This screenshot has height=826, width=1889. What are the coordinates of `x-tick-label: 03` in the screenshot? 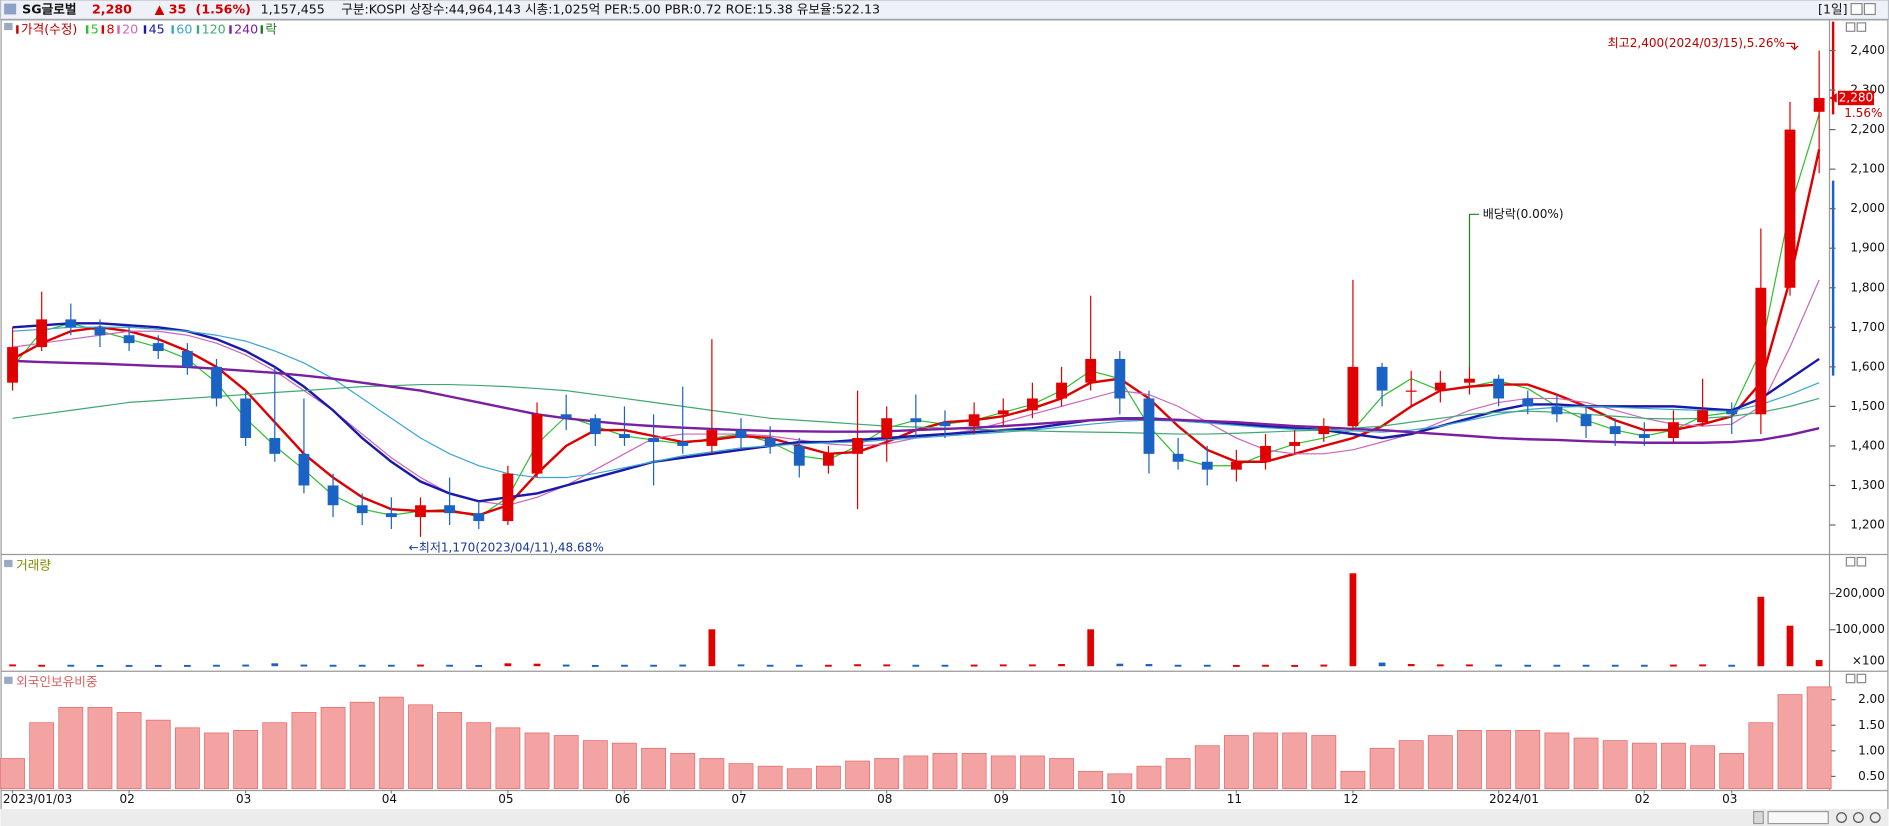 It's located at (243, 799).